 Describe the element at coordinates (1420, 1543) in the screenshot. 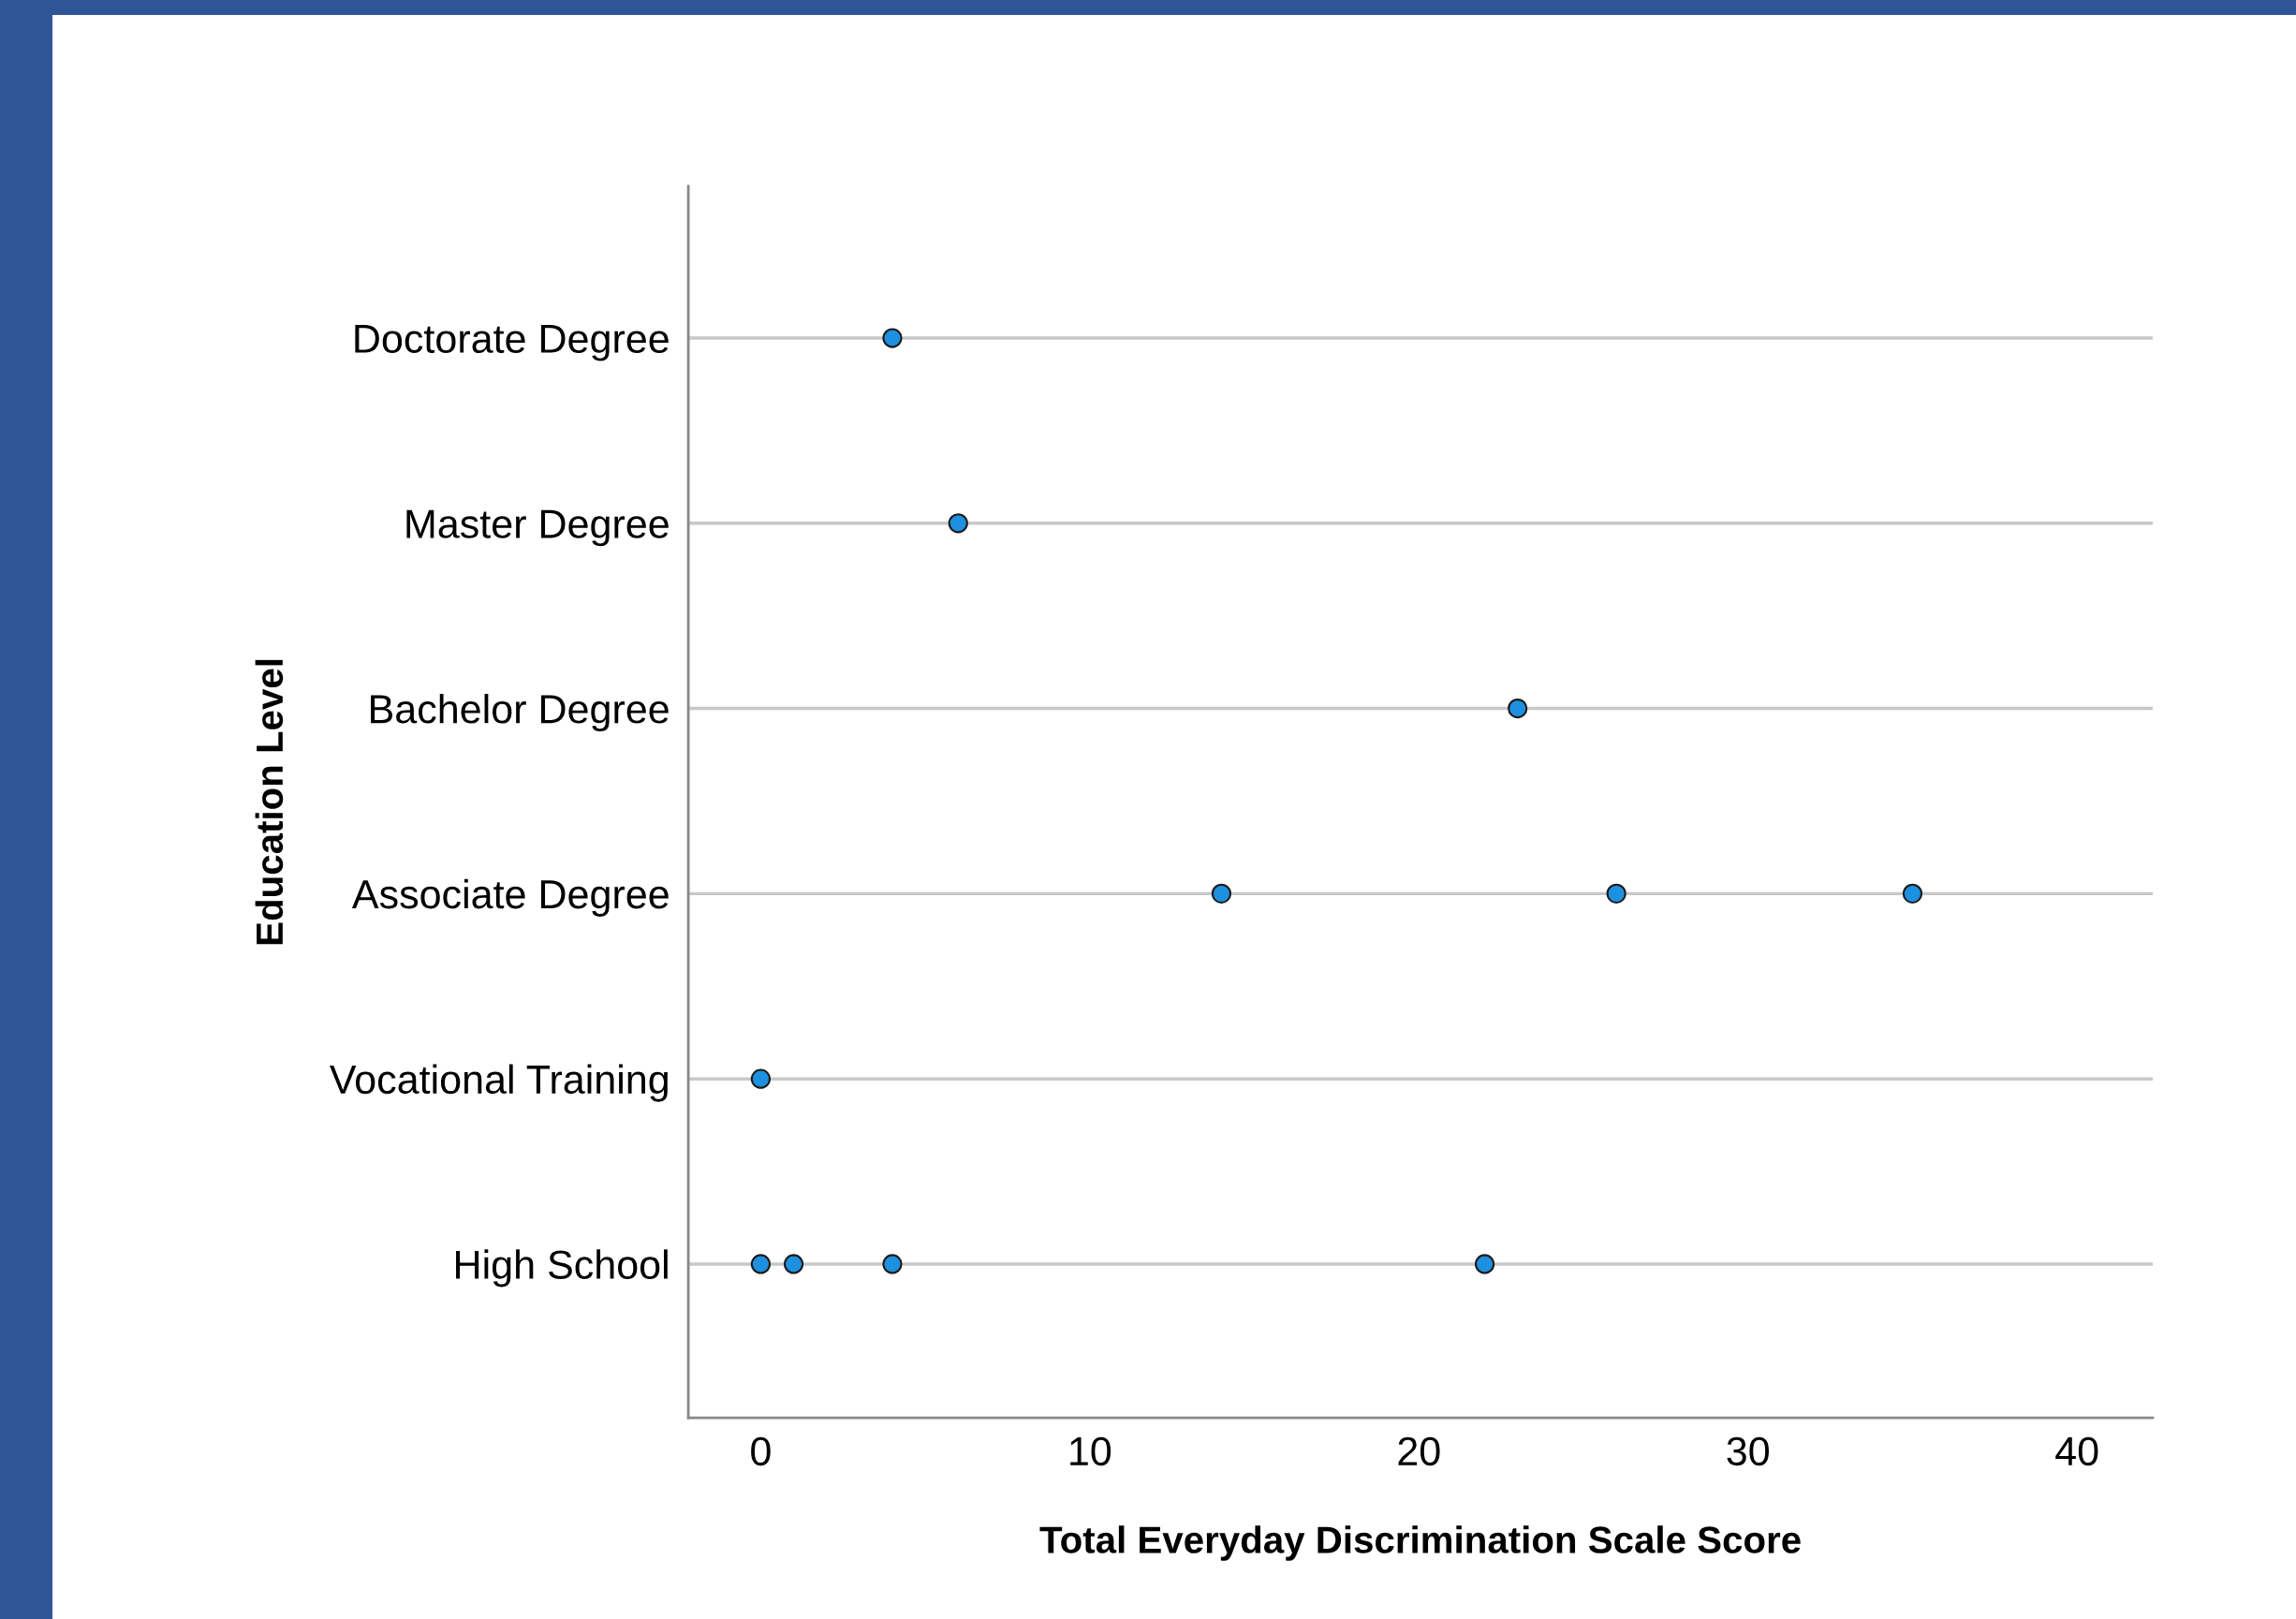

I see `x-axis-title: Total Everyday Discrimination Scale Score` at that location.